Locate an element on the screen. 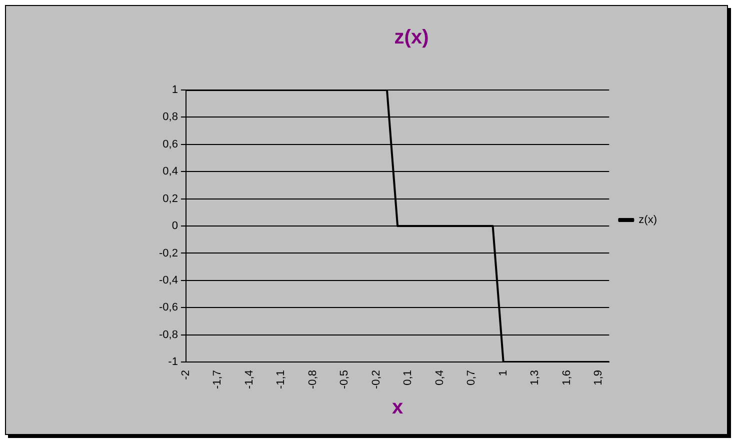  x-tick-label: 0,4 is located at coordinates (440, 378).